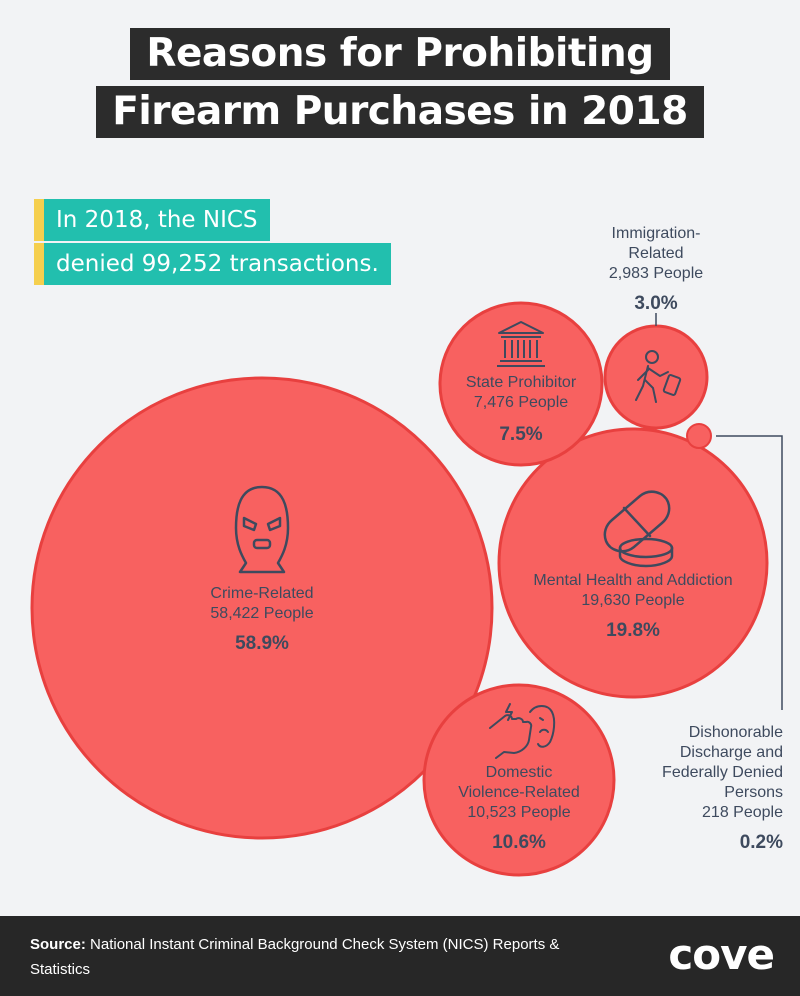 Image resolution: width=800 pixels, height=996 pixels. I want to click on bubble-immigration, so click(656, 377).